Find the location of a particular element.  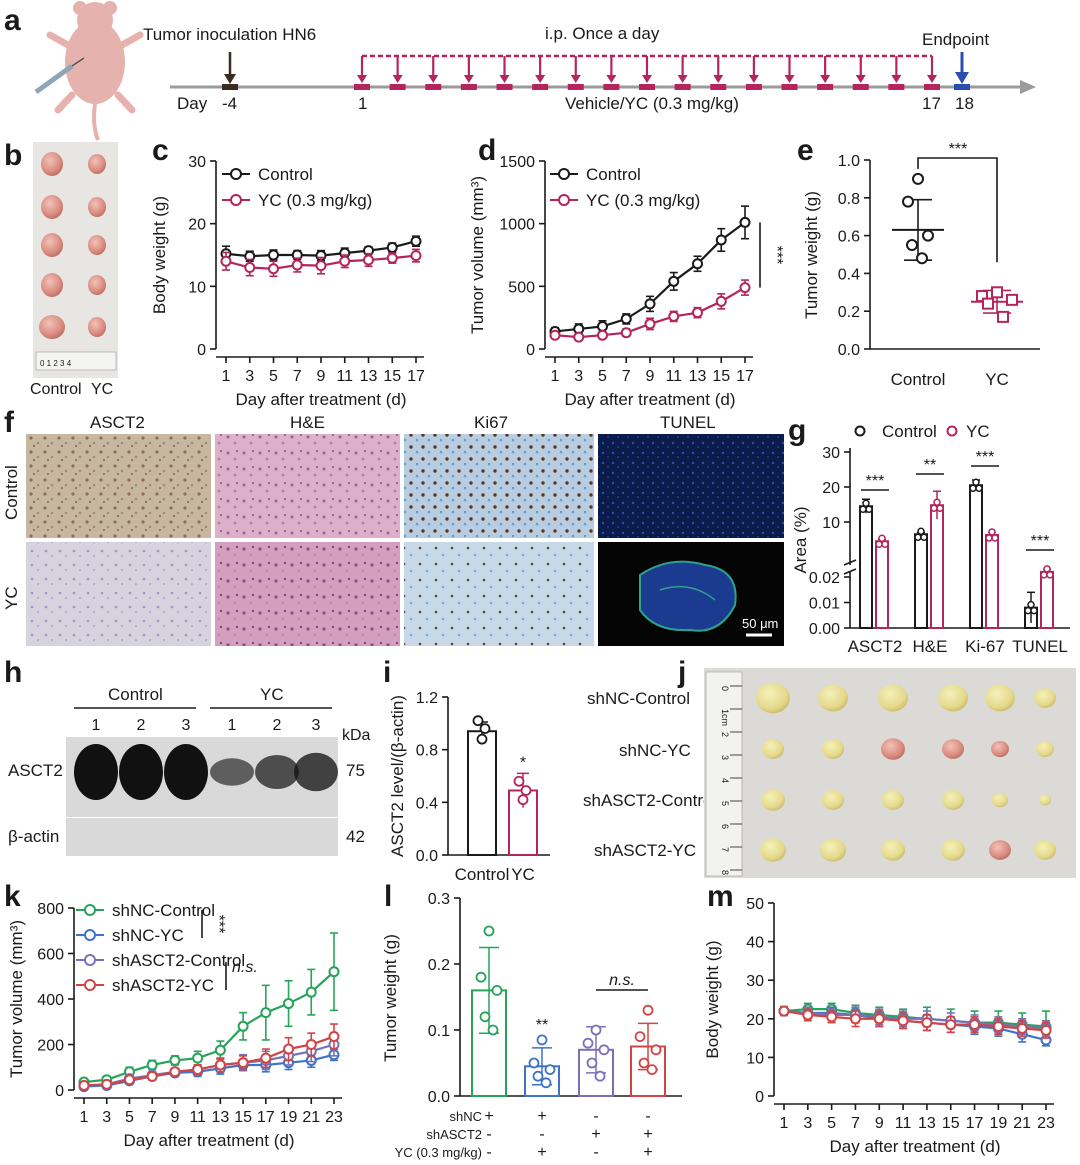

panel-label-f: f is located at coordinates (9, 422).